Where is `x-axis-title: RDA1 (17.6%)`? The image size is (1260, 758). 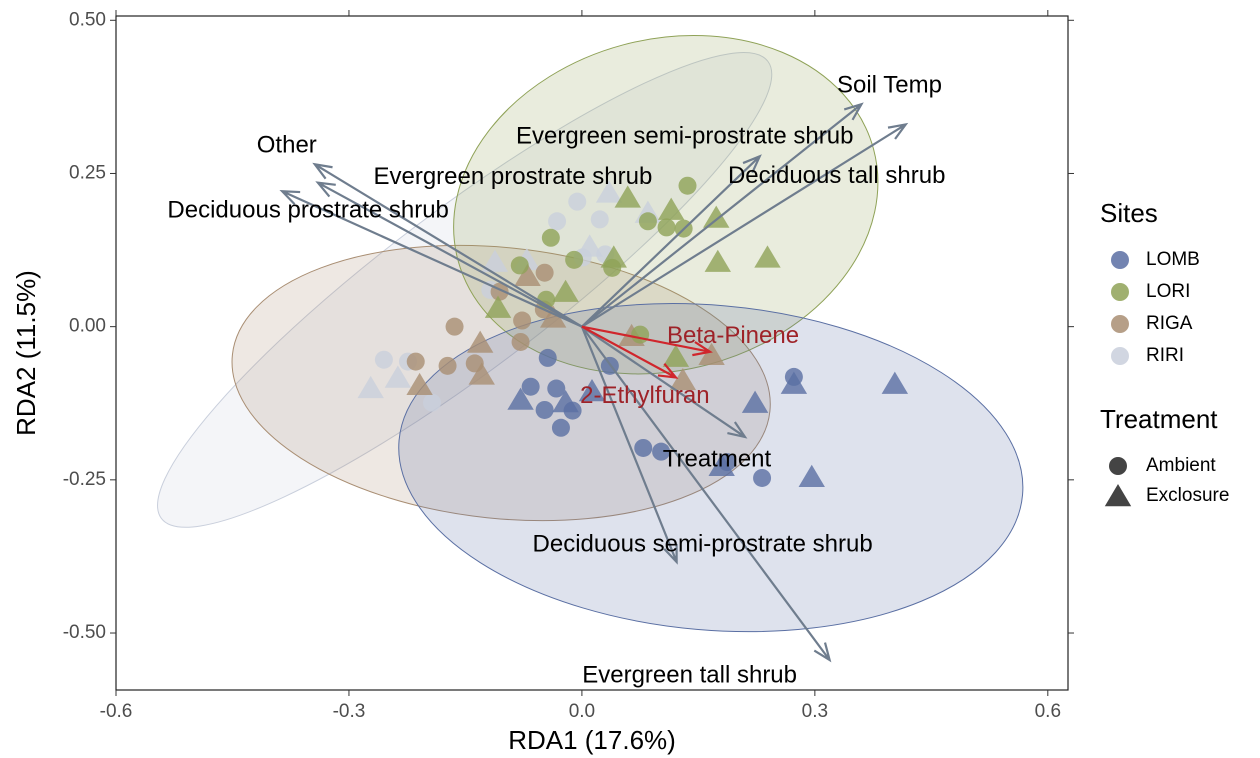
x-axis-title: RDA1 (17.6%) is located at coordinates (592, 740).